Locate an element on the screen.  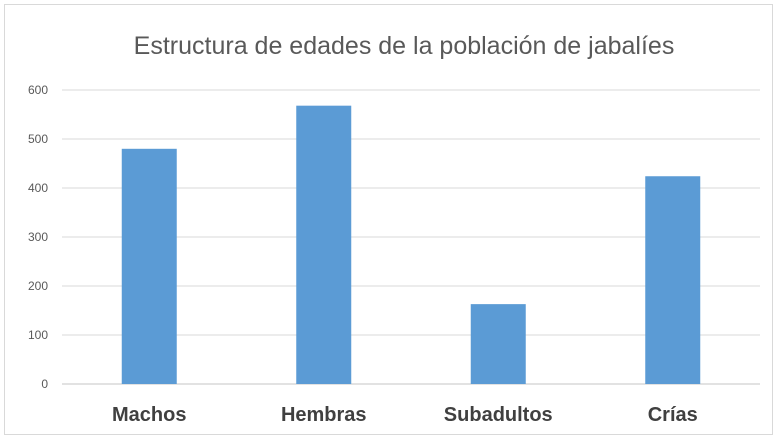
y-tick-label: 0 is located at coordinates (44, 384).